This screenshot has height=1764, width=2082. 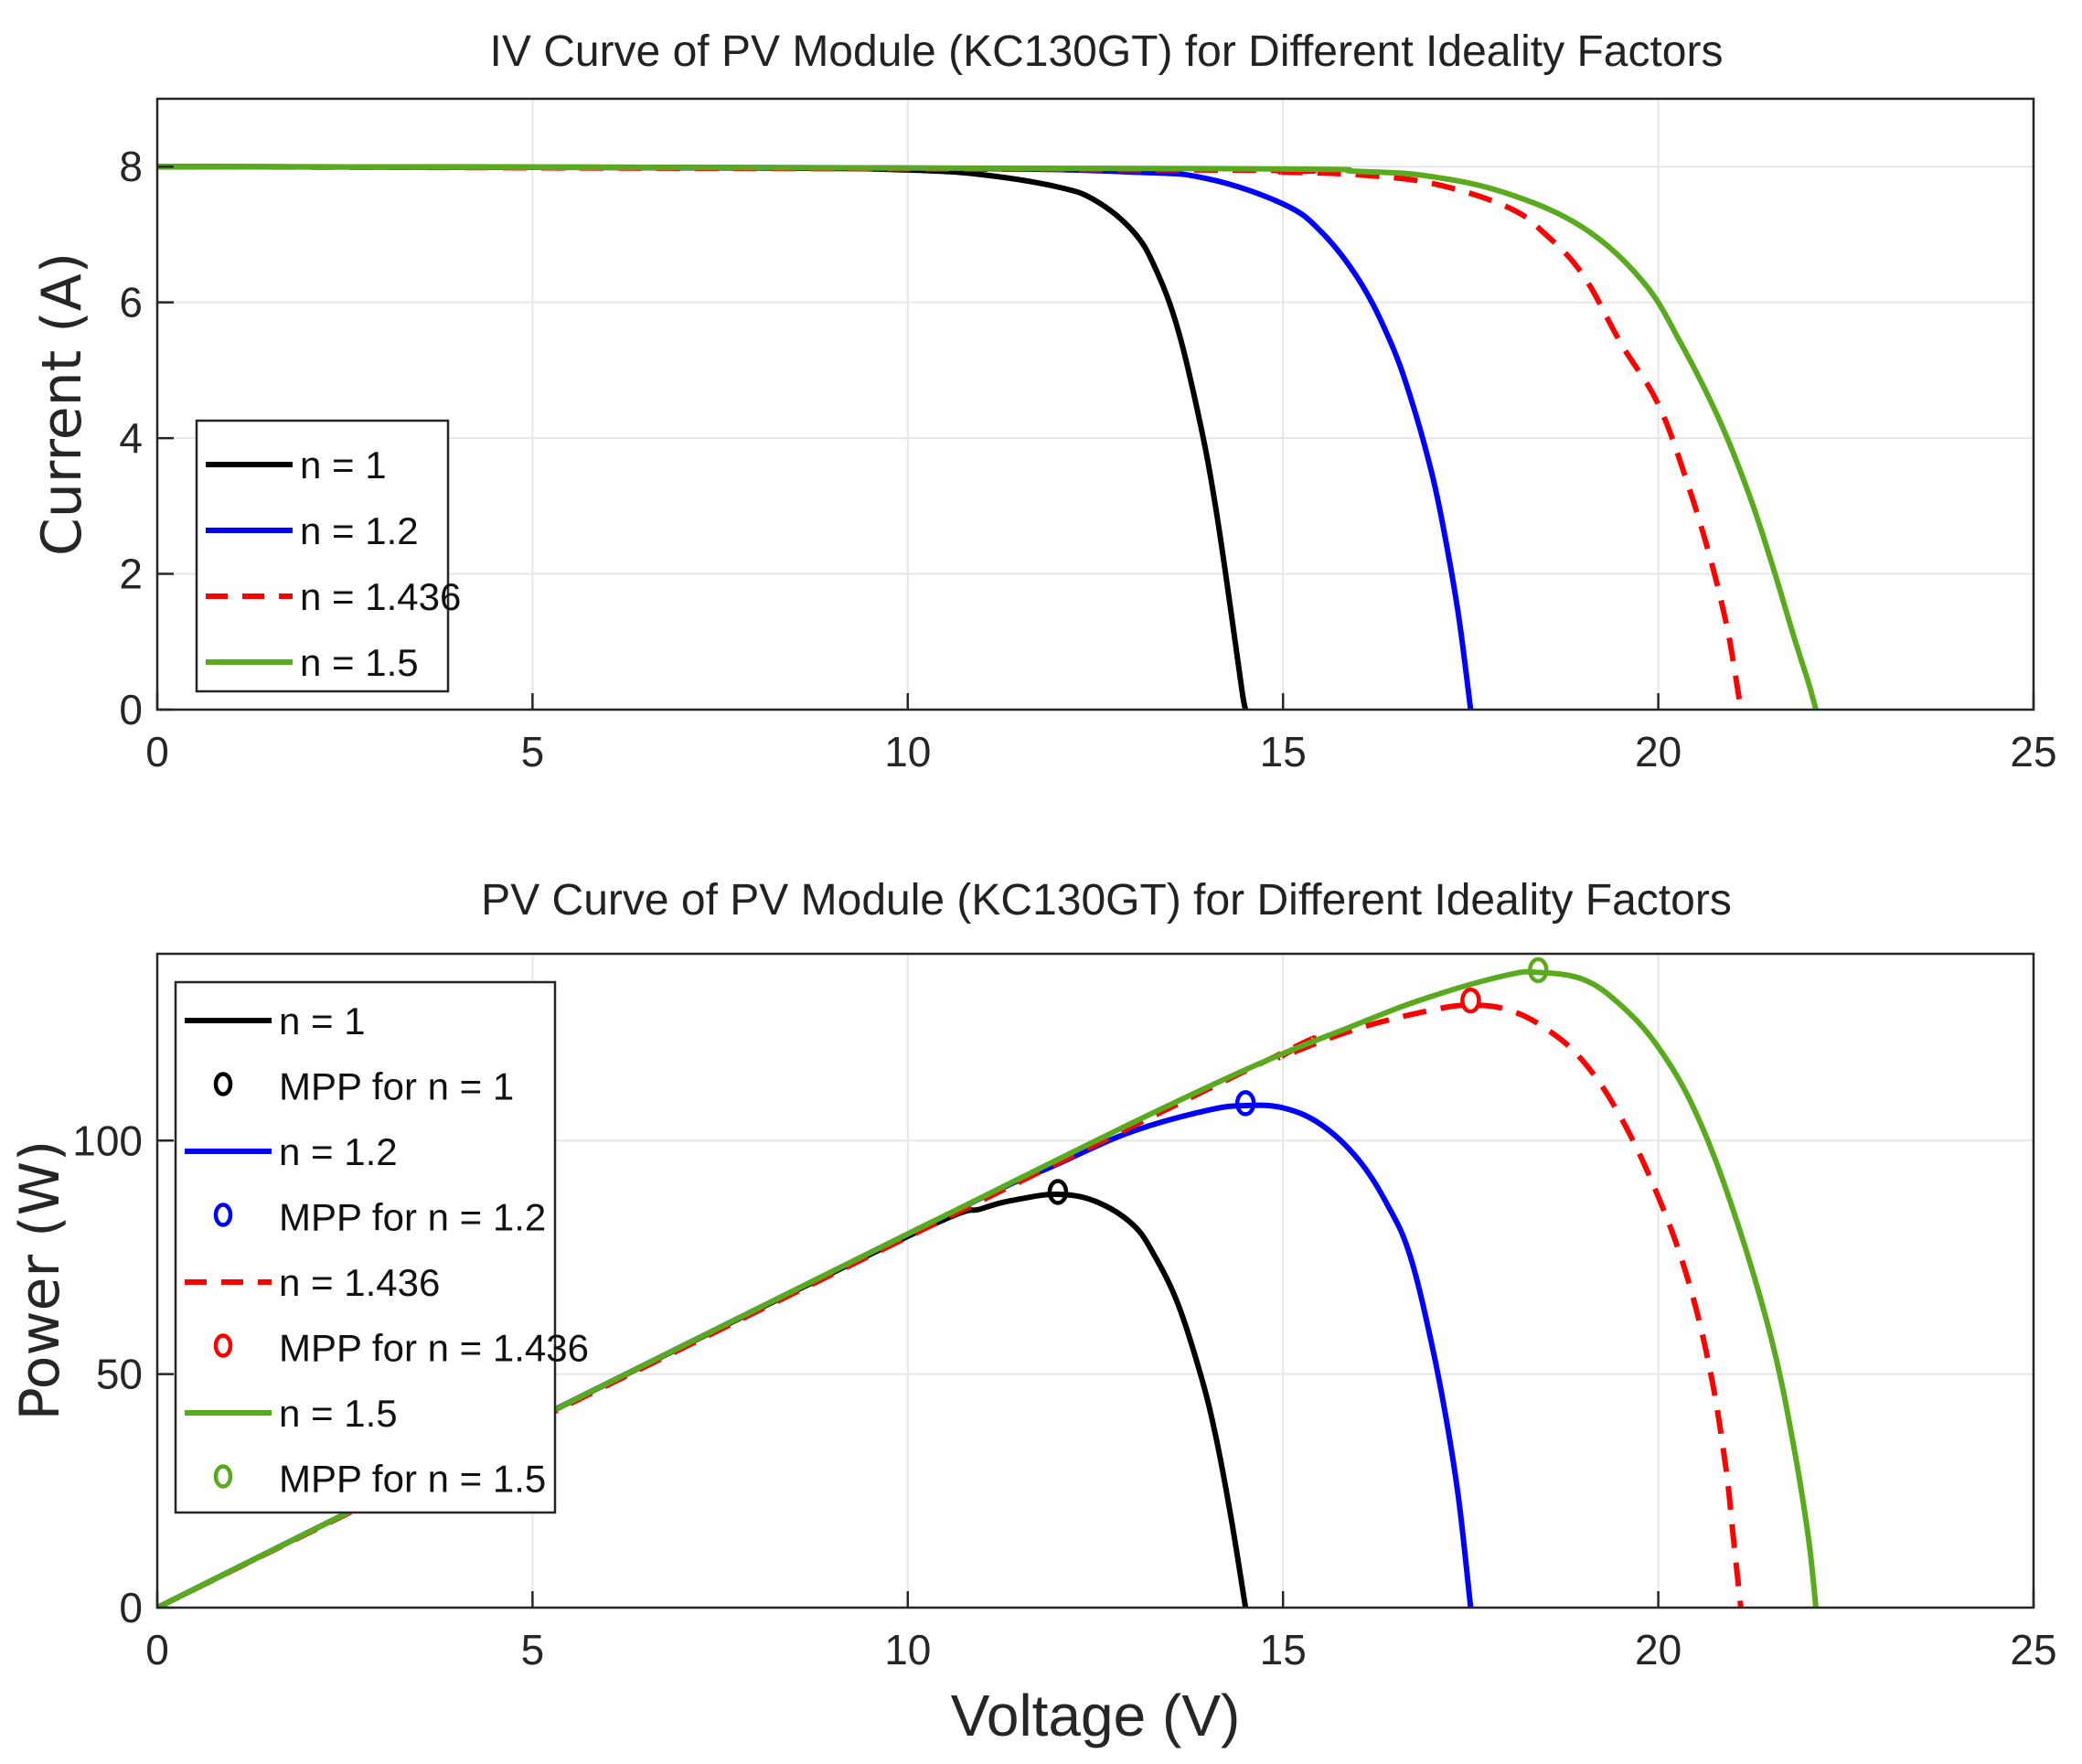 I want to click on iv-x-tick-25: 25, so click(x=2033, y=751).